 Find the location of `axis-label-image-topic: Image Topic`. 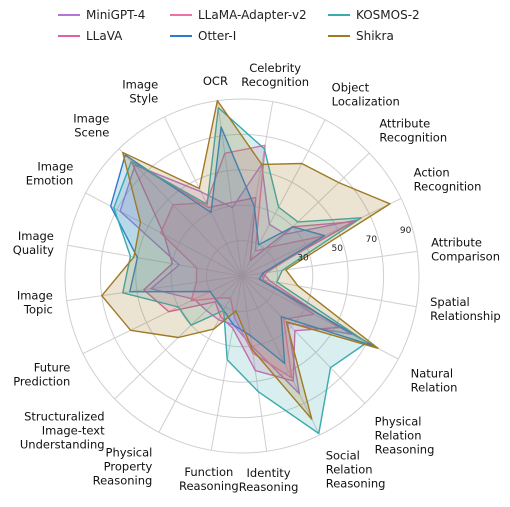

axis-label-image-topic: Image Topic is located at coordinates (35, 303).